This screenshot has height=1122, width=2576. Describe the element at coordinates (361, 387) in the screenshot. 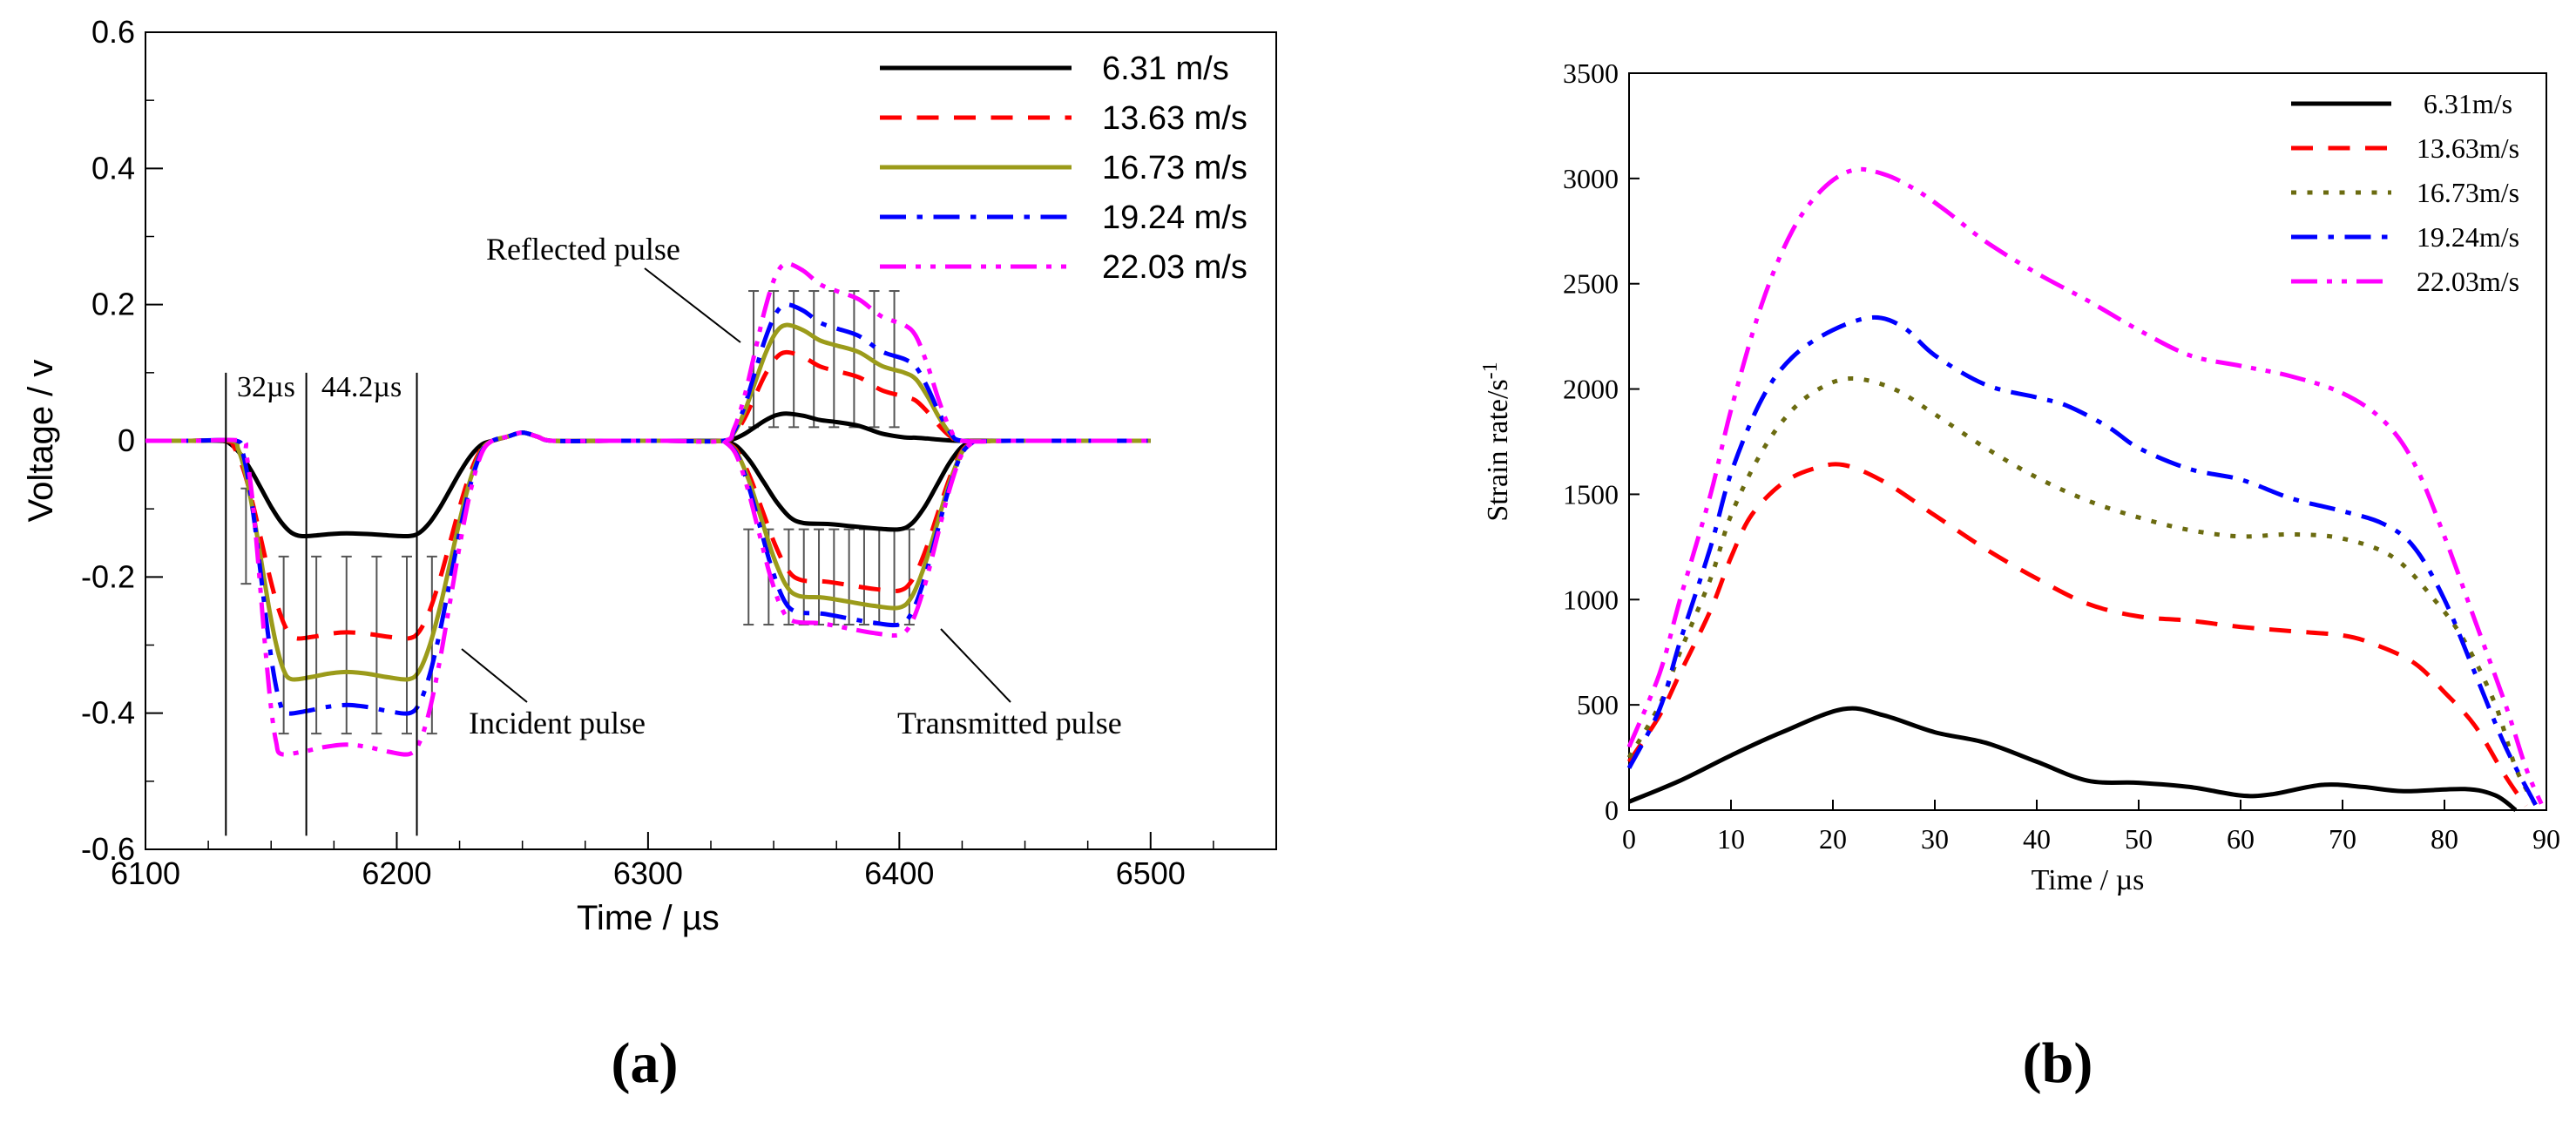

I see `annotation-44us: 44.2µs` at that location.